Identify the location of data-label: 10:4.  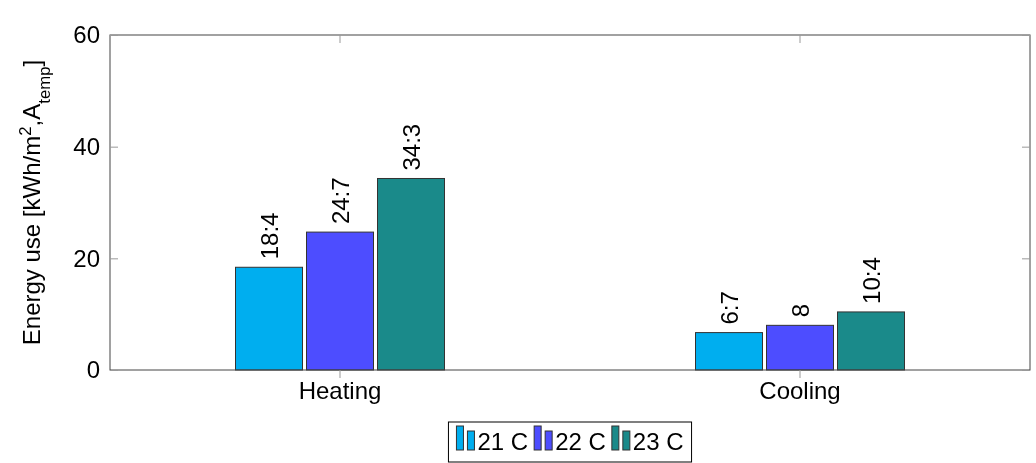
(871, 280).